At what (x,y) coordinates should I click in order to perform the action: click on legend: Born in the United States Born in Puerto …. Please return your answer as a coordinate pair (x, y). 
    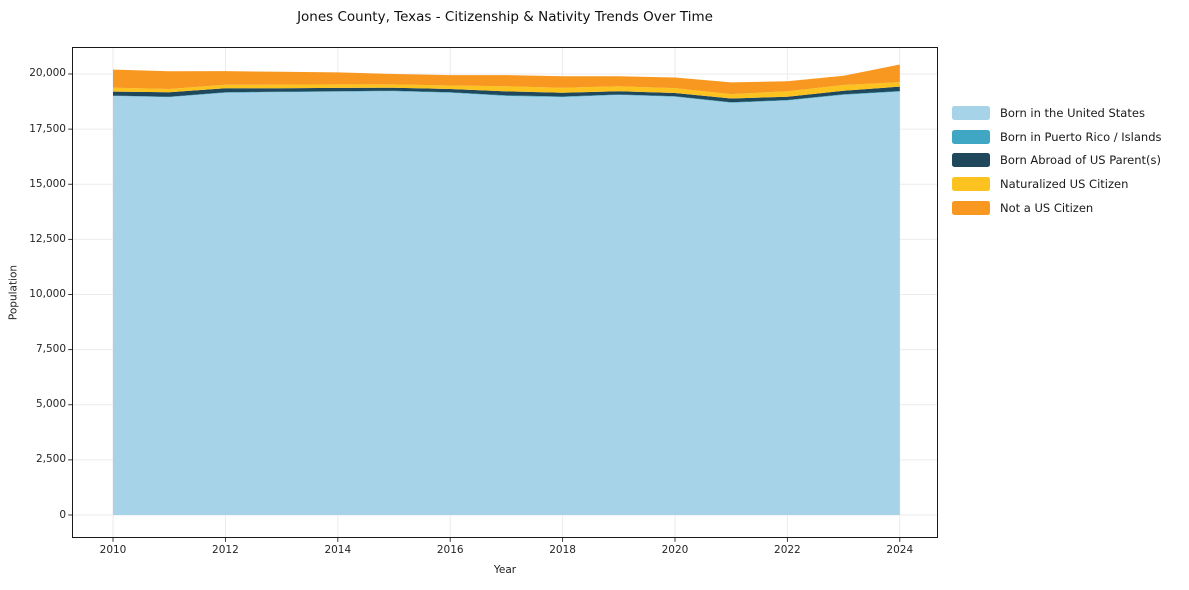
    Looking at the image, I should click on (1057, 165).